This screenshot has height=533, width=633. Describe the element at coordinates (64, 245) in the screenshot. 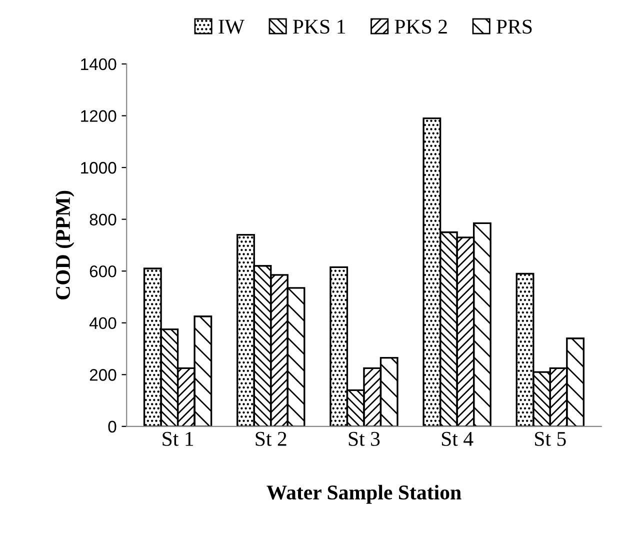

I see `y-axis-title: COD (PPM)` at that location.